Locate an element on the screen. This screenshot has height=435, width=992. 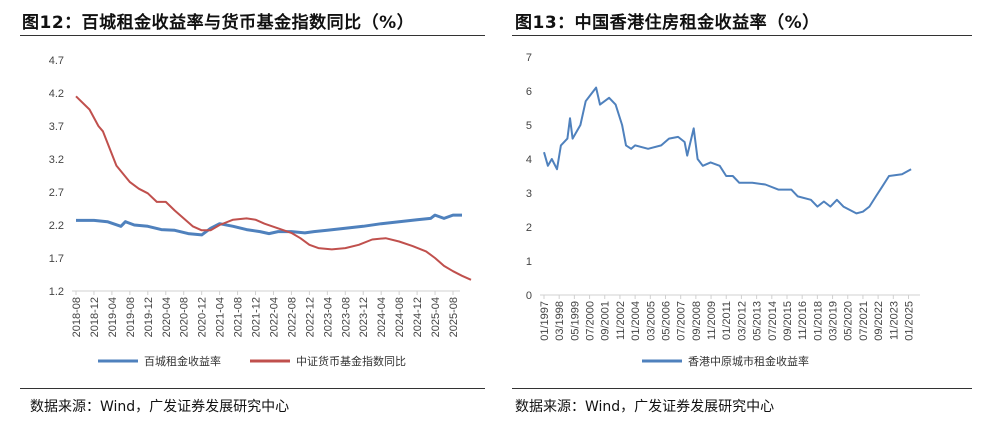
x-tick-label: 07/2007 is located at coordinates (682, 321).